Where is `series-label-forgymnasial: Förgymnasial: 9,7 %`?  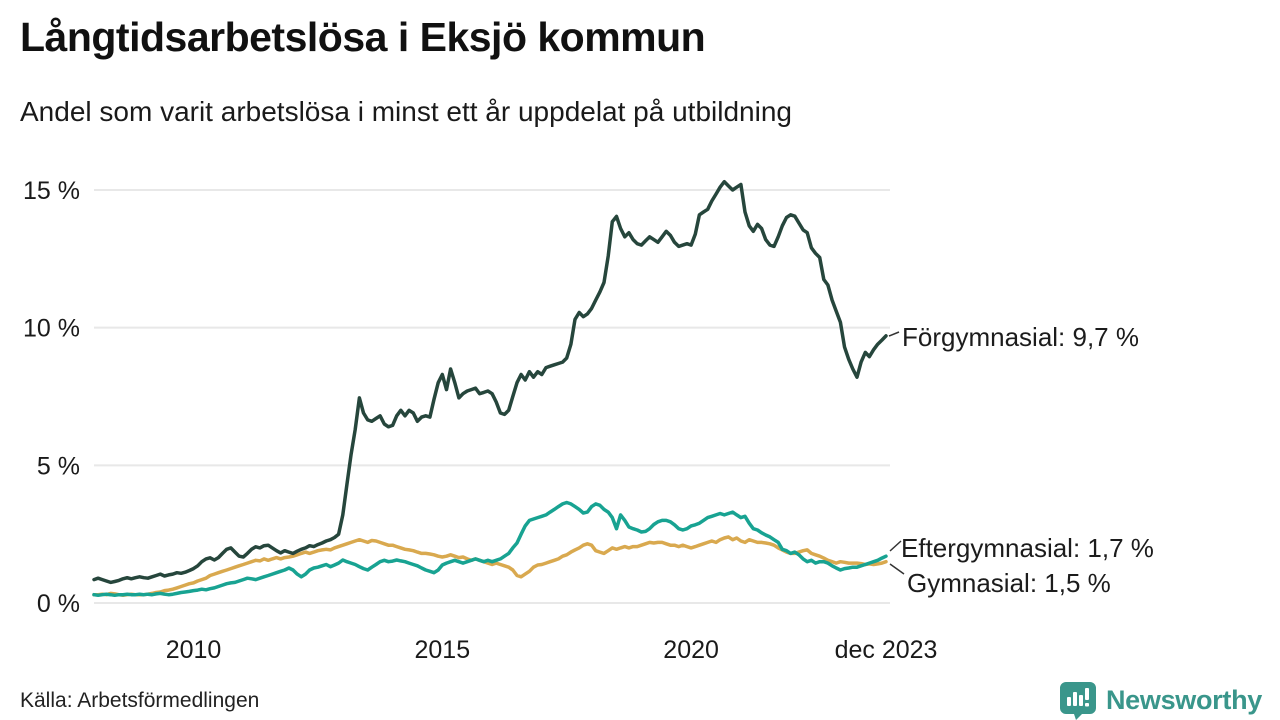
series-label-forgymnasial: Förgymnasial: 9,7 % is located at coordinates (1020, 337).